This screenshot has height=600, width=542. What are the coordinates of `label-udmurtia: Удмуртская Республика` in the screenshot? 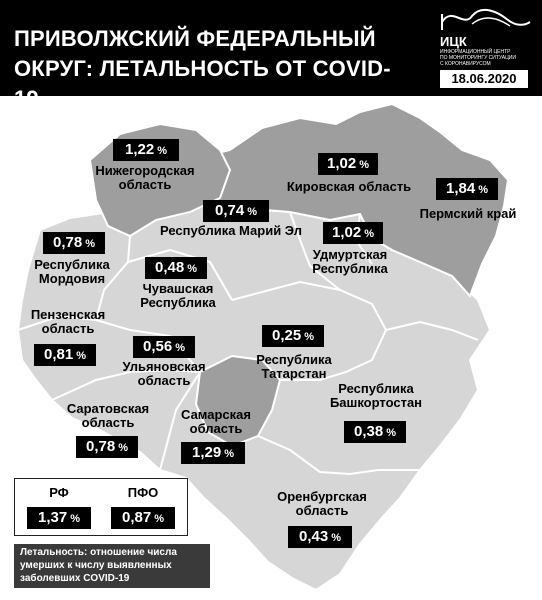 It's located at (350, 261).